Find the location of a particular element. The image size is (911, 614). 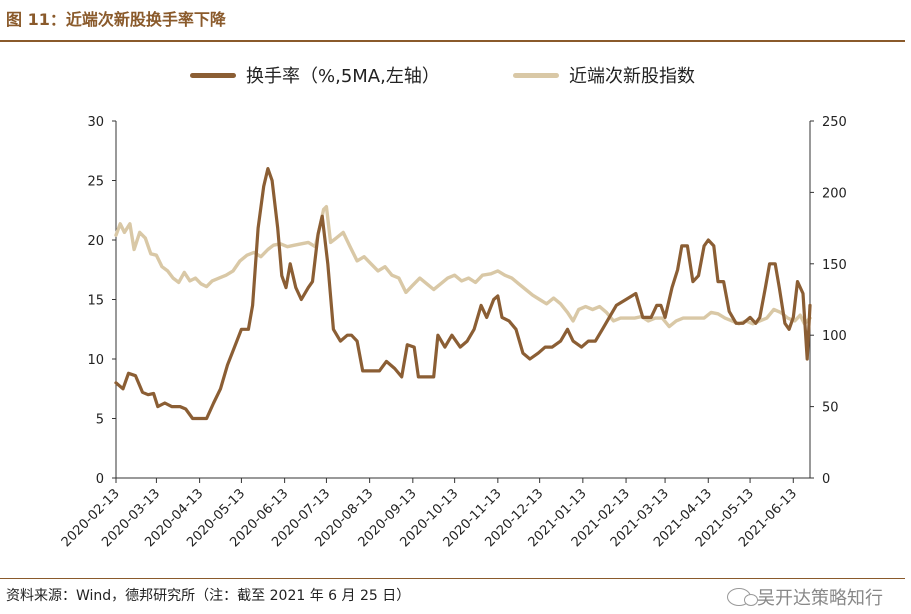

y-left-tick-label: 25 is located at coordinates (95, 182).